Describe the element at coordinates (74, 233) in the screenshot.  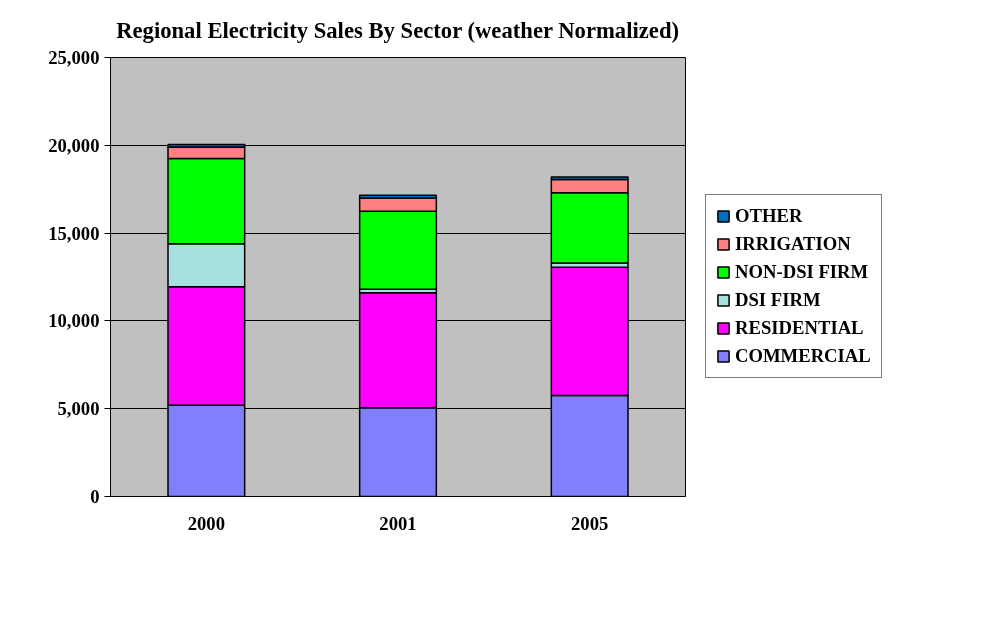
I see `y-tick-label: 15,000` at that location.